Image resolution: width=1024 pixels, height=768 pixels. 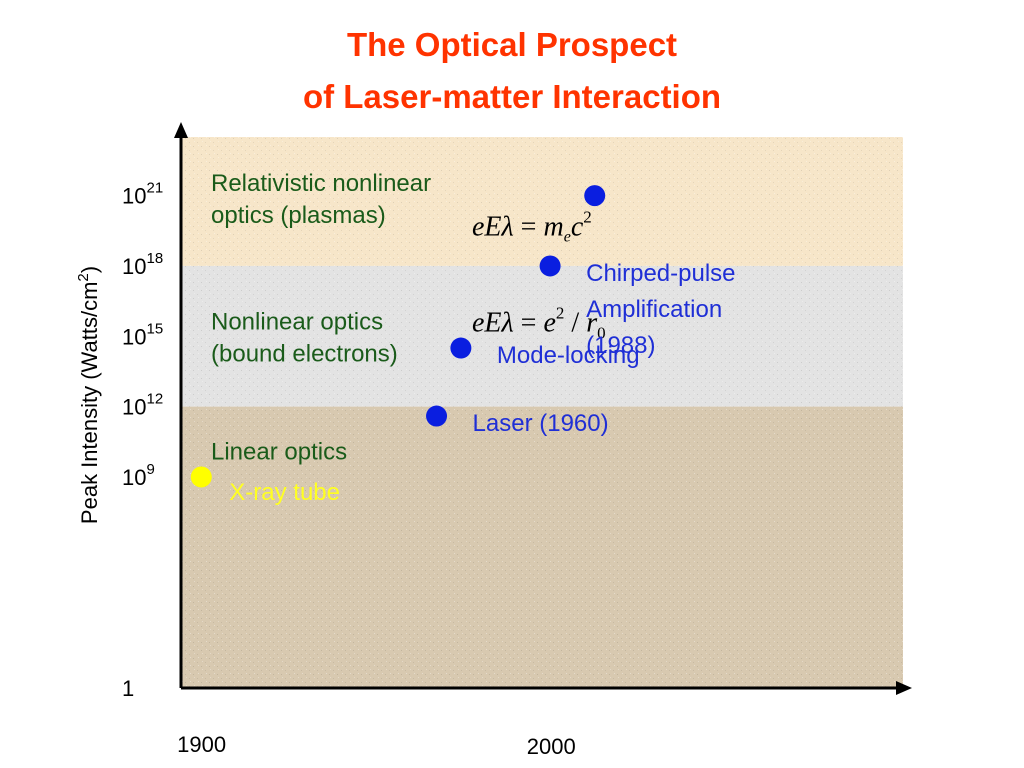 What do you see at coordinates (512, 96) in the screenshot?
I see `chart-title-line2: of Laser-matter Interaction` at bounding box center [512, 96].